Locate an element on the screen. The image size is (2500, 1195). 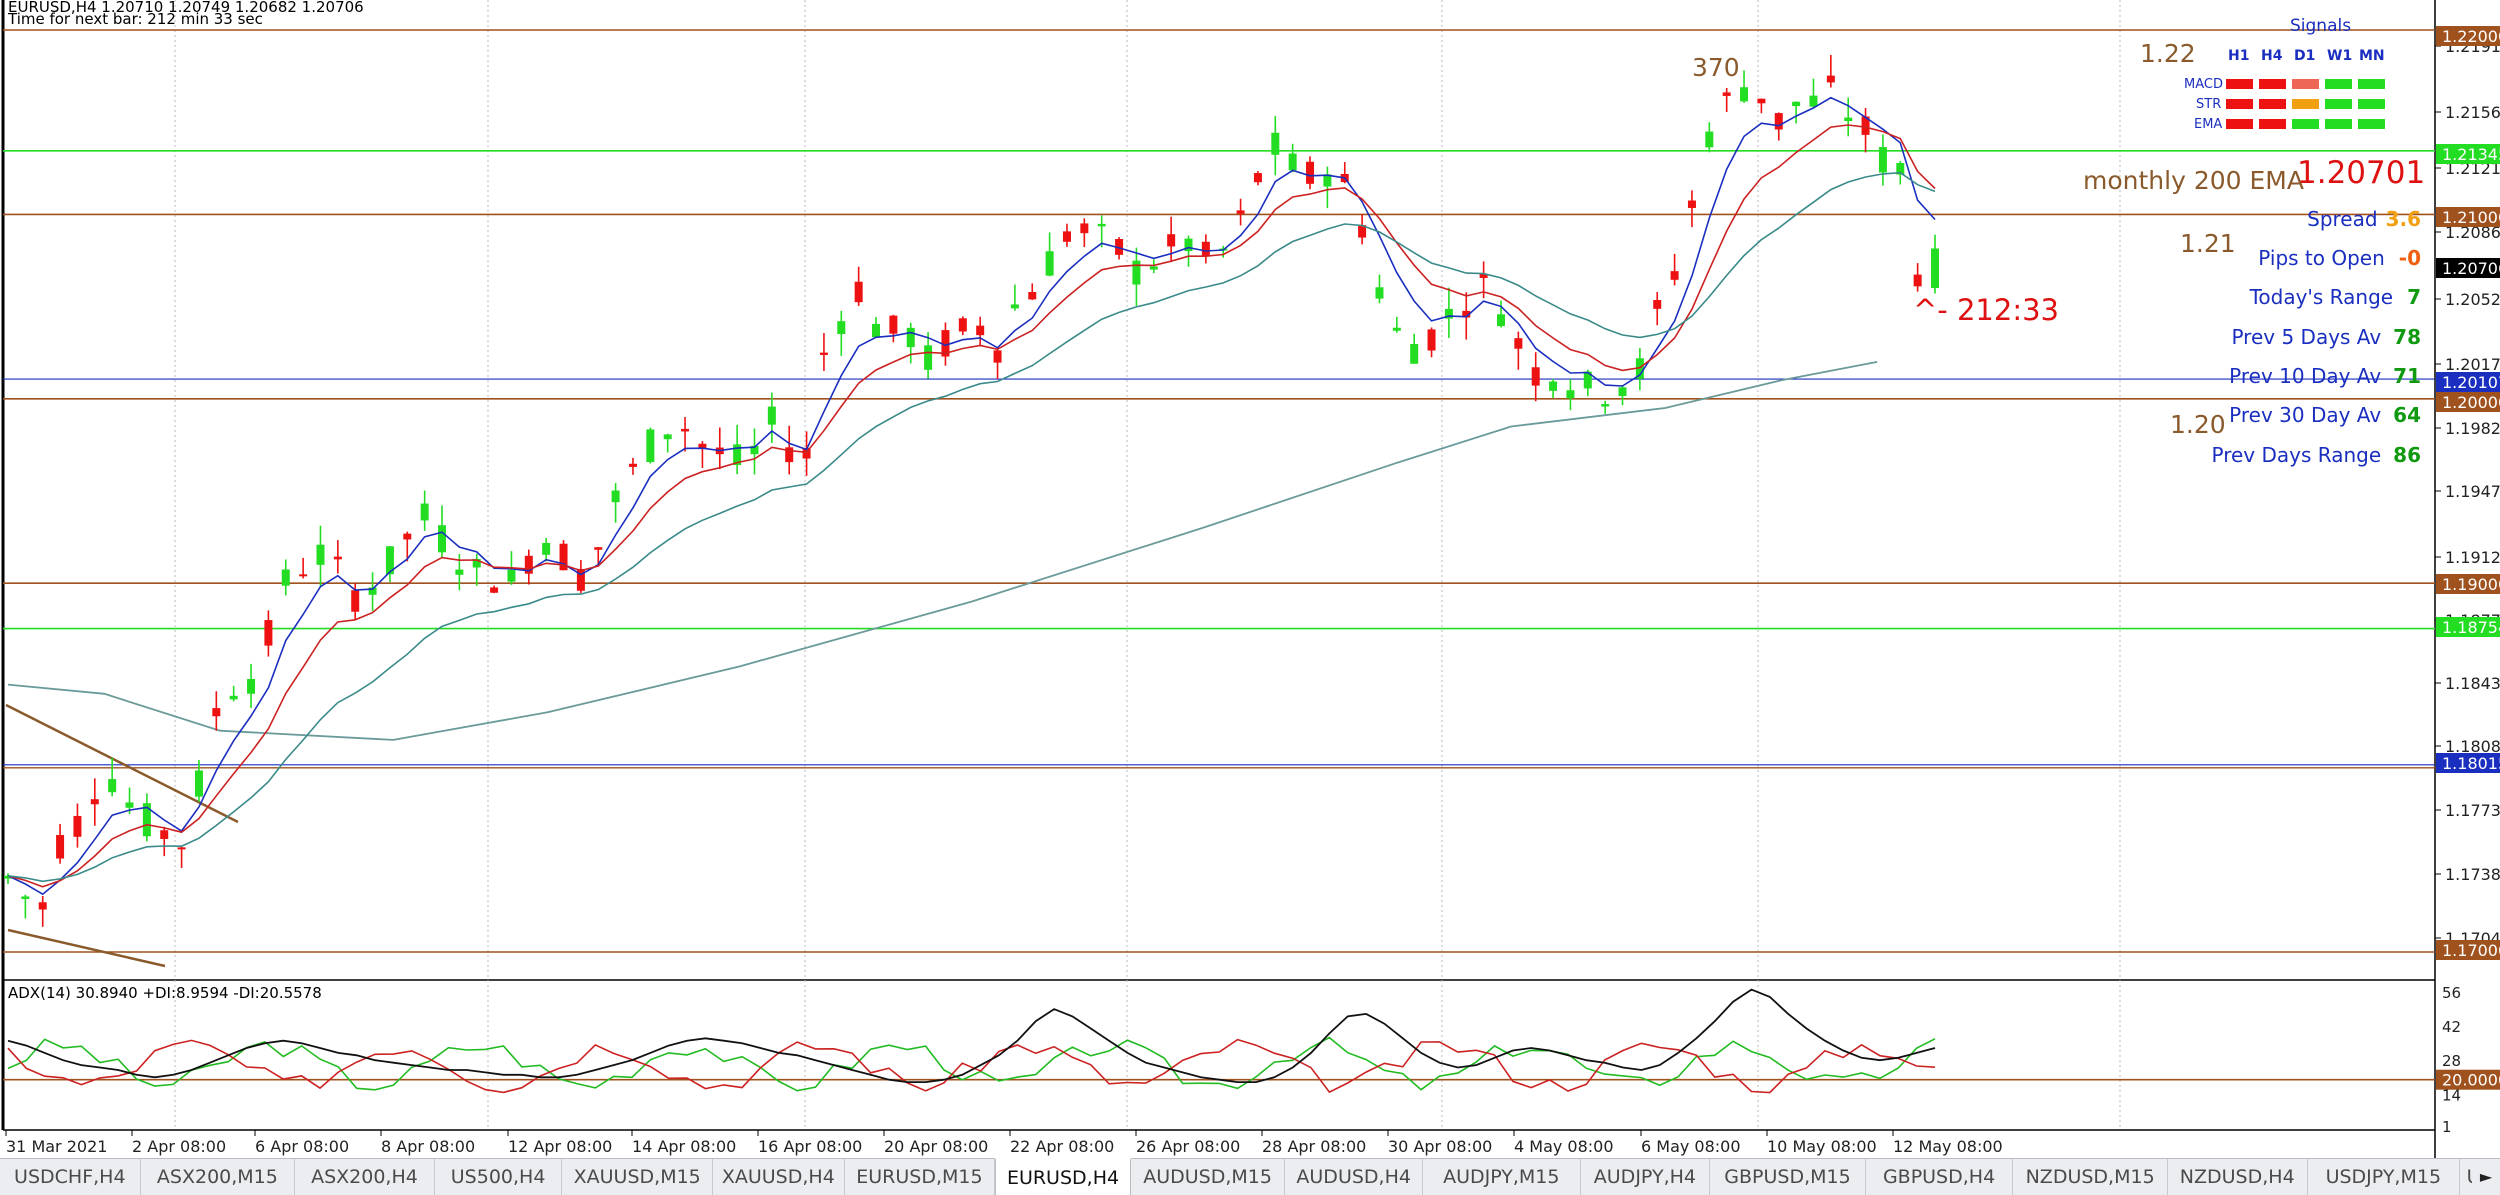
time-tick-label: 6 Apr 08:00 is located at coordinates (302, 1146).